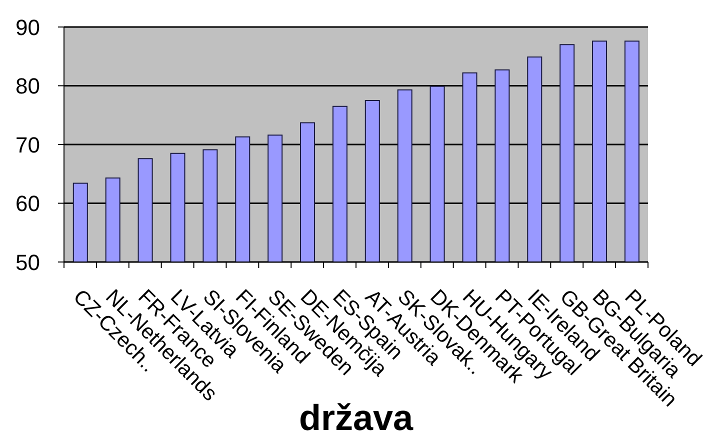  I want to click on y-tick-label: 70, so click(28, 145).